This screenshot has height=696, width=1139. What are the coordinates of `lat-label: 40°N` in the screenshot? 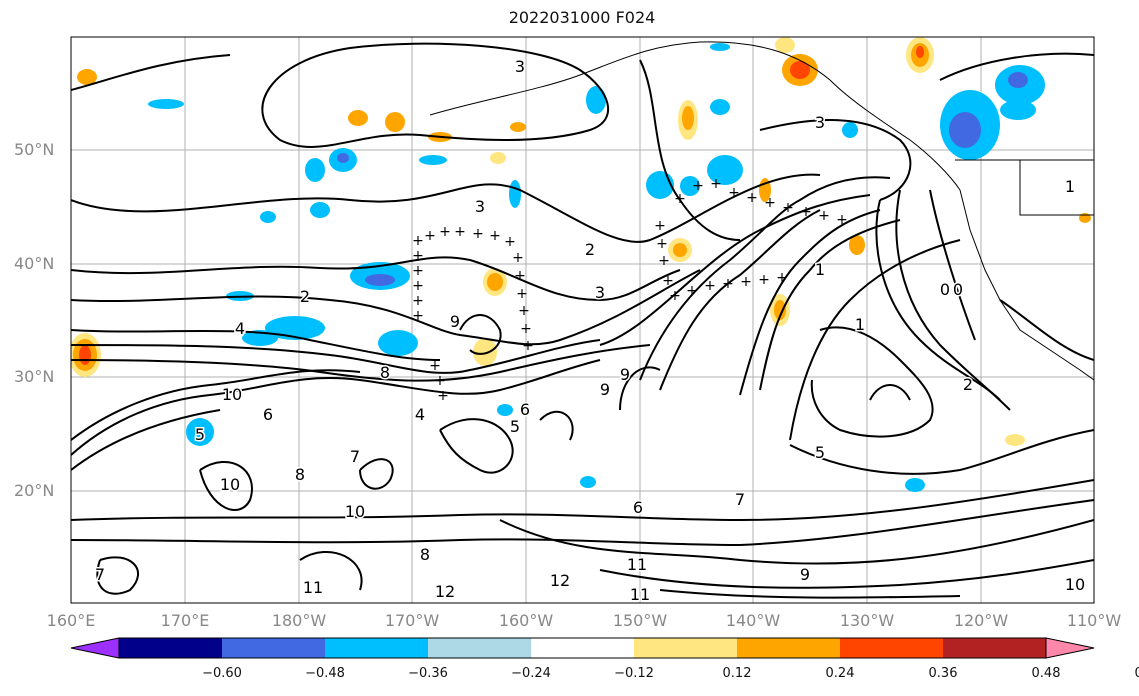 It's located at (34, 263).